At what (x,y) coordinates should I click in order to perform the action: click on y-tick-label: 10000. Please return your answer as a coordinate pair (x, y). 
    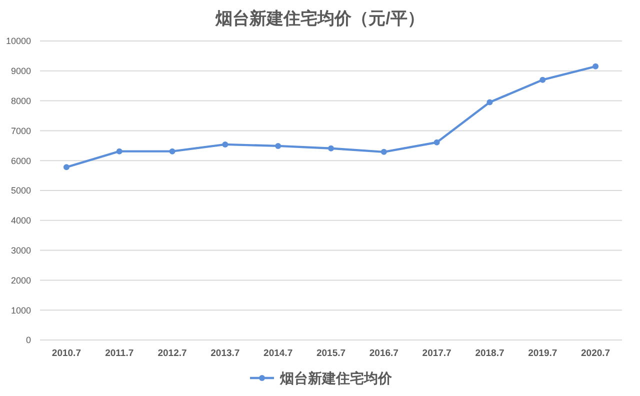
    Looking at the image, I should click on (18, 41).